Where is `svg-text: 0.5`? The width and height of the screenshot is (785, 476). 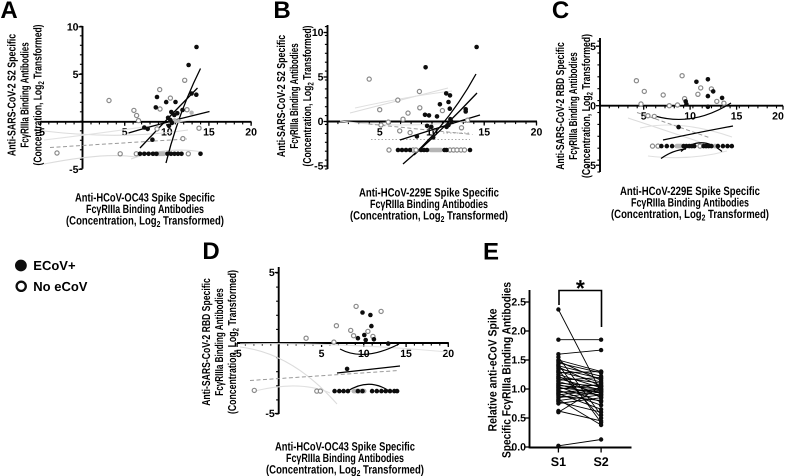
svg-text: 0.5 is located at coordinates (518, 419).